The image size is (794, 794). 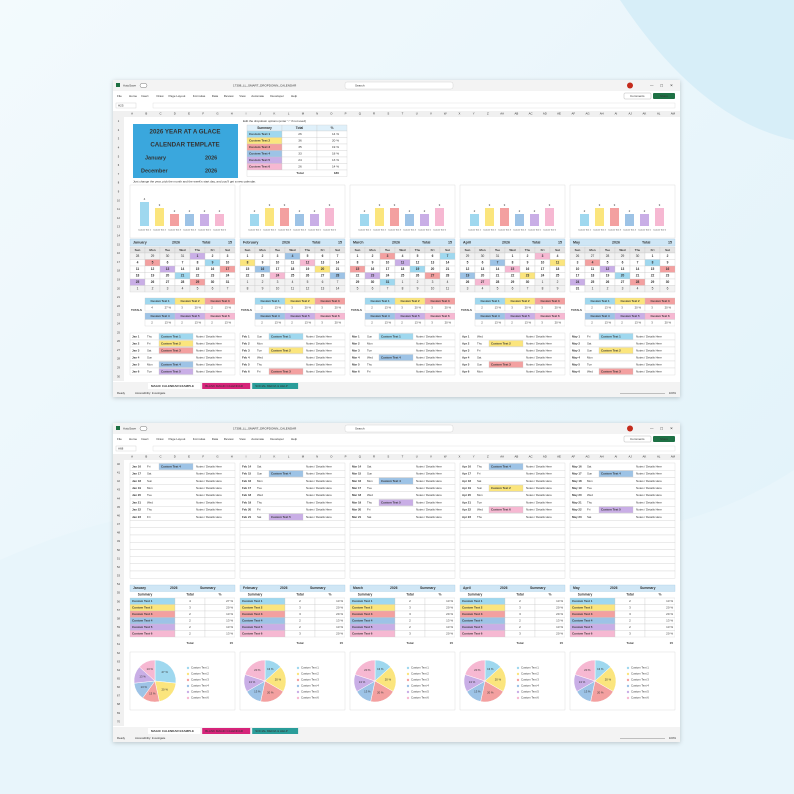 What do you see at coordinates (611, 371) in the screenshot?
I see `entry-tag: Custom Text 3` at bounding box center [611, 371].